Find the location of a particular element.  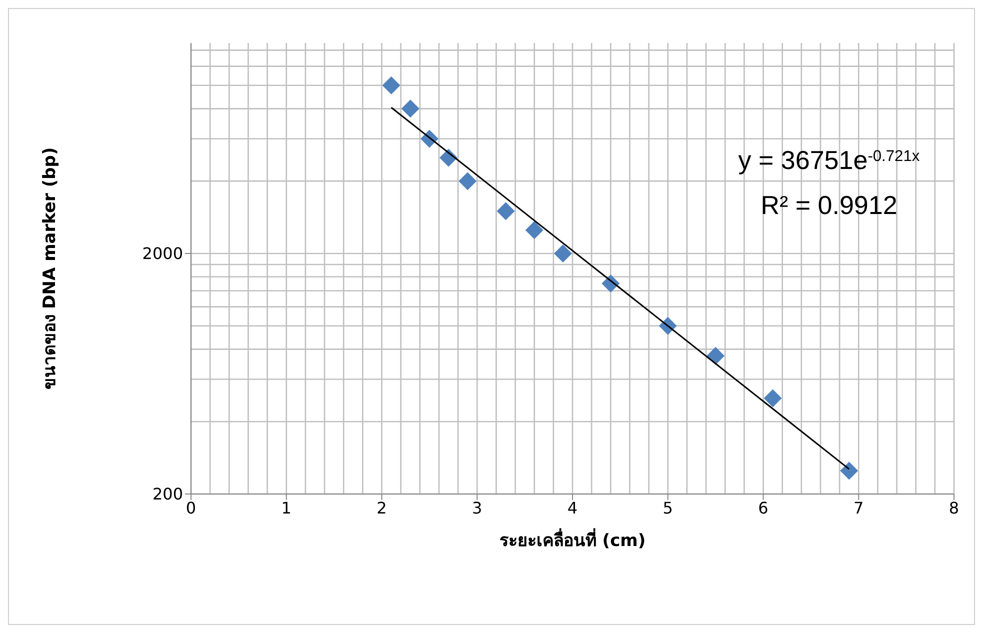

x-tick-label: 0 is located at coordinates (191, 508).